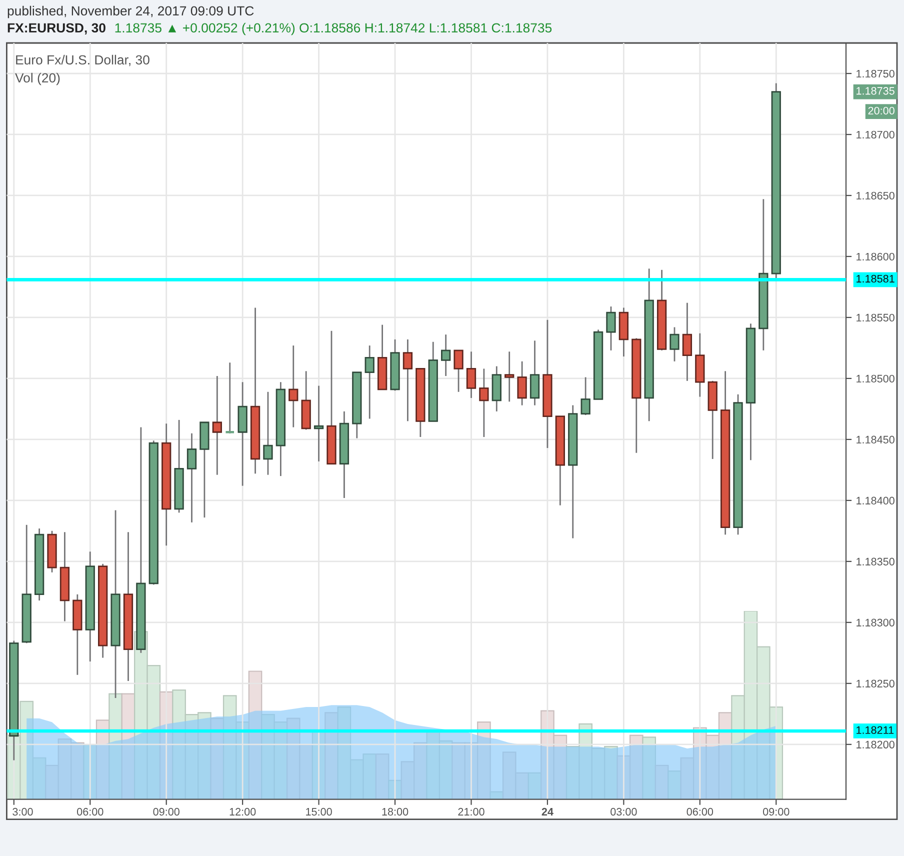 This screenshot has height=856, width=904. What do you see at coordinates (548, 812) in the screenshot?
I see `x-tick-label: 24` at bounding box center [548, 812].